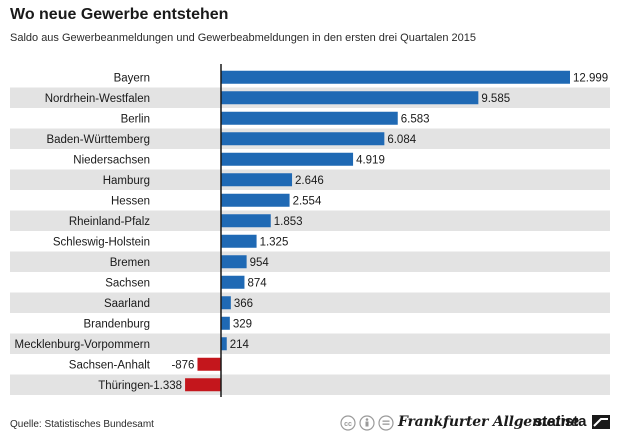  Describe the element at coordinates (401, 140) in the screenshot. I see `value-label: 6.084` at that location.